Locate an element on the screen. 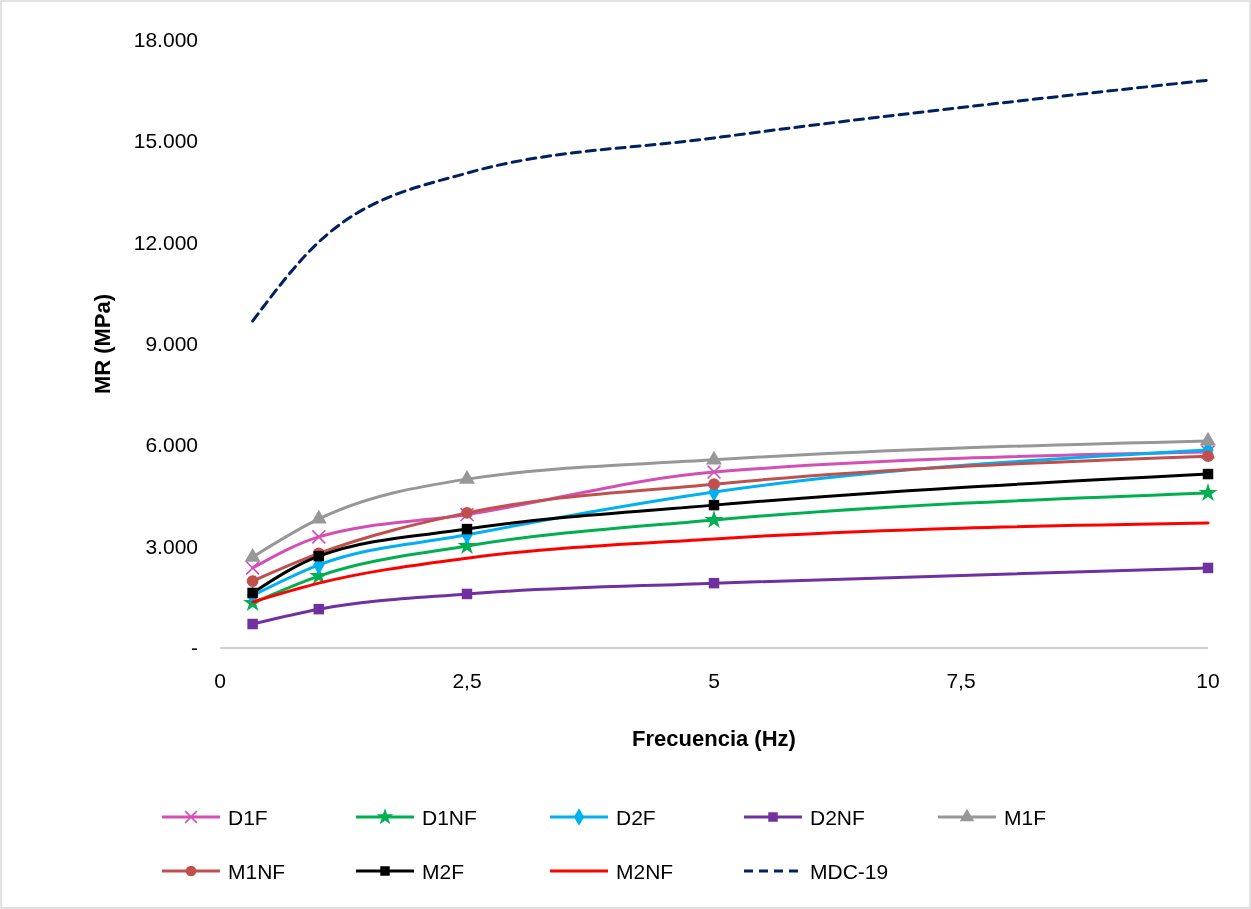 The height and width of the screenshot is (909, 1251). y-tick-label: 9.000 is located at coordinates (171, 343).